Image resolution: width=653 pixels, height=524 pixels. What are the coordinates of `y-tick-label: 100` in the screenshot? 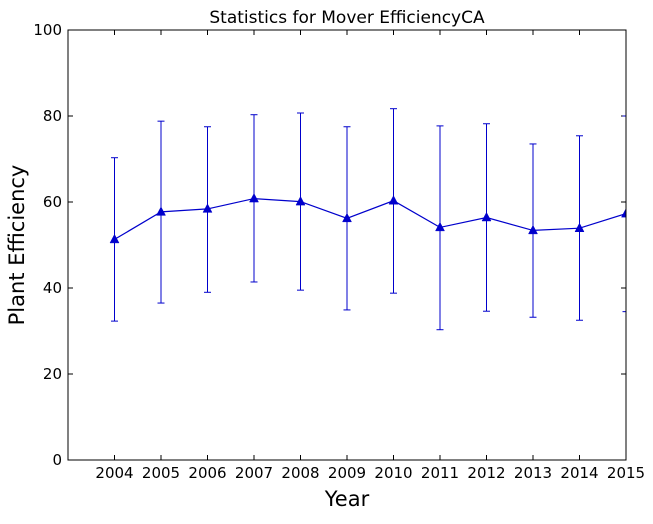 It's located at (47, 30).